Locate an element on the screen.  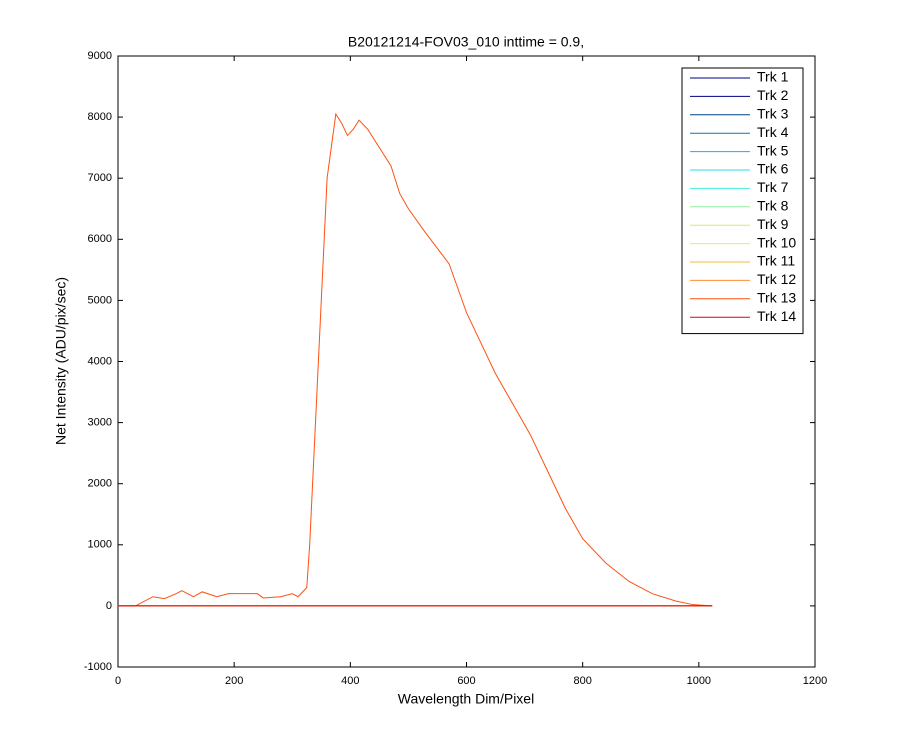
y-tick-label: 8000 is located at coordinates (100, 117).